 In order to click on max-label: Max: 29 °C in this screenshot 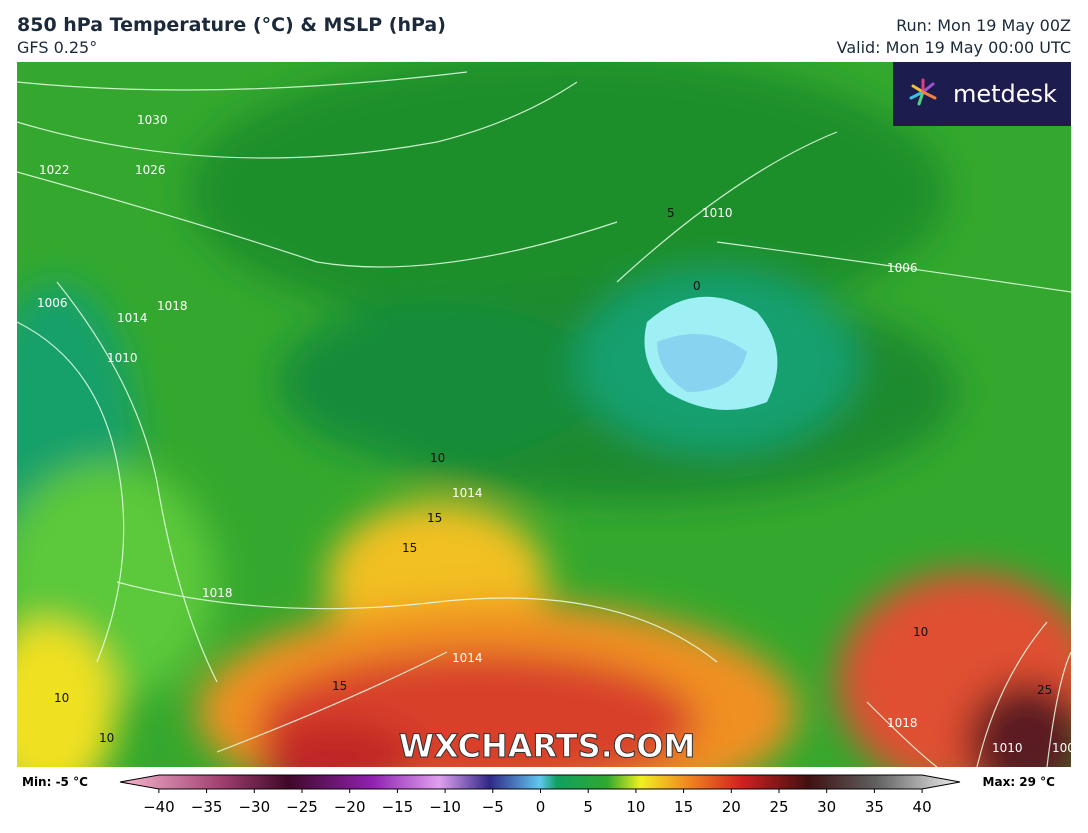, I will do `click(1019, 782)`.